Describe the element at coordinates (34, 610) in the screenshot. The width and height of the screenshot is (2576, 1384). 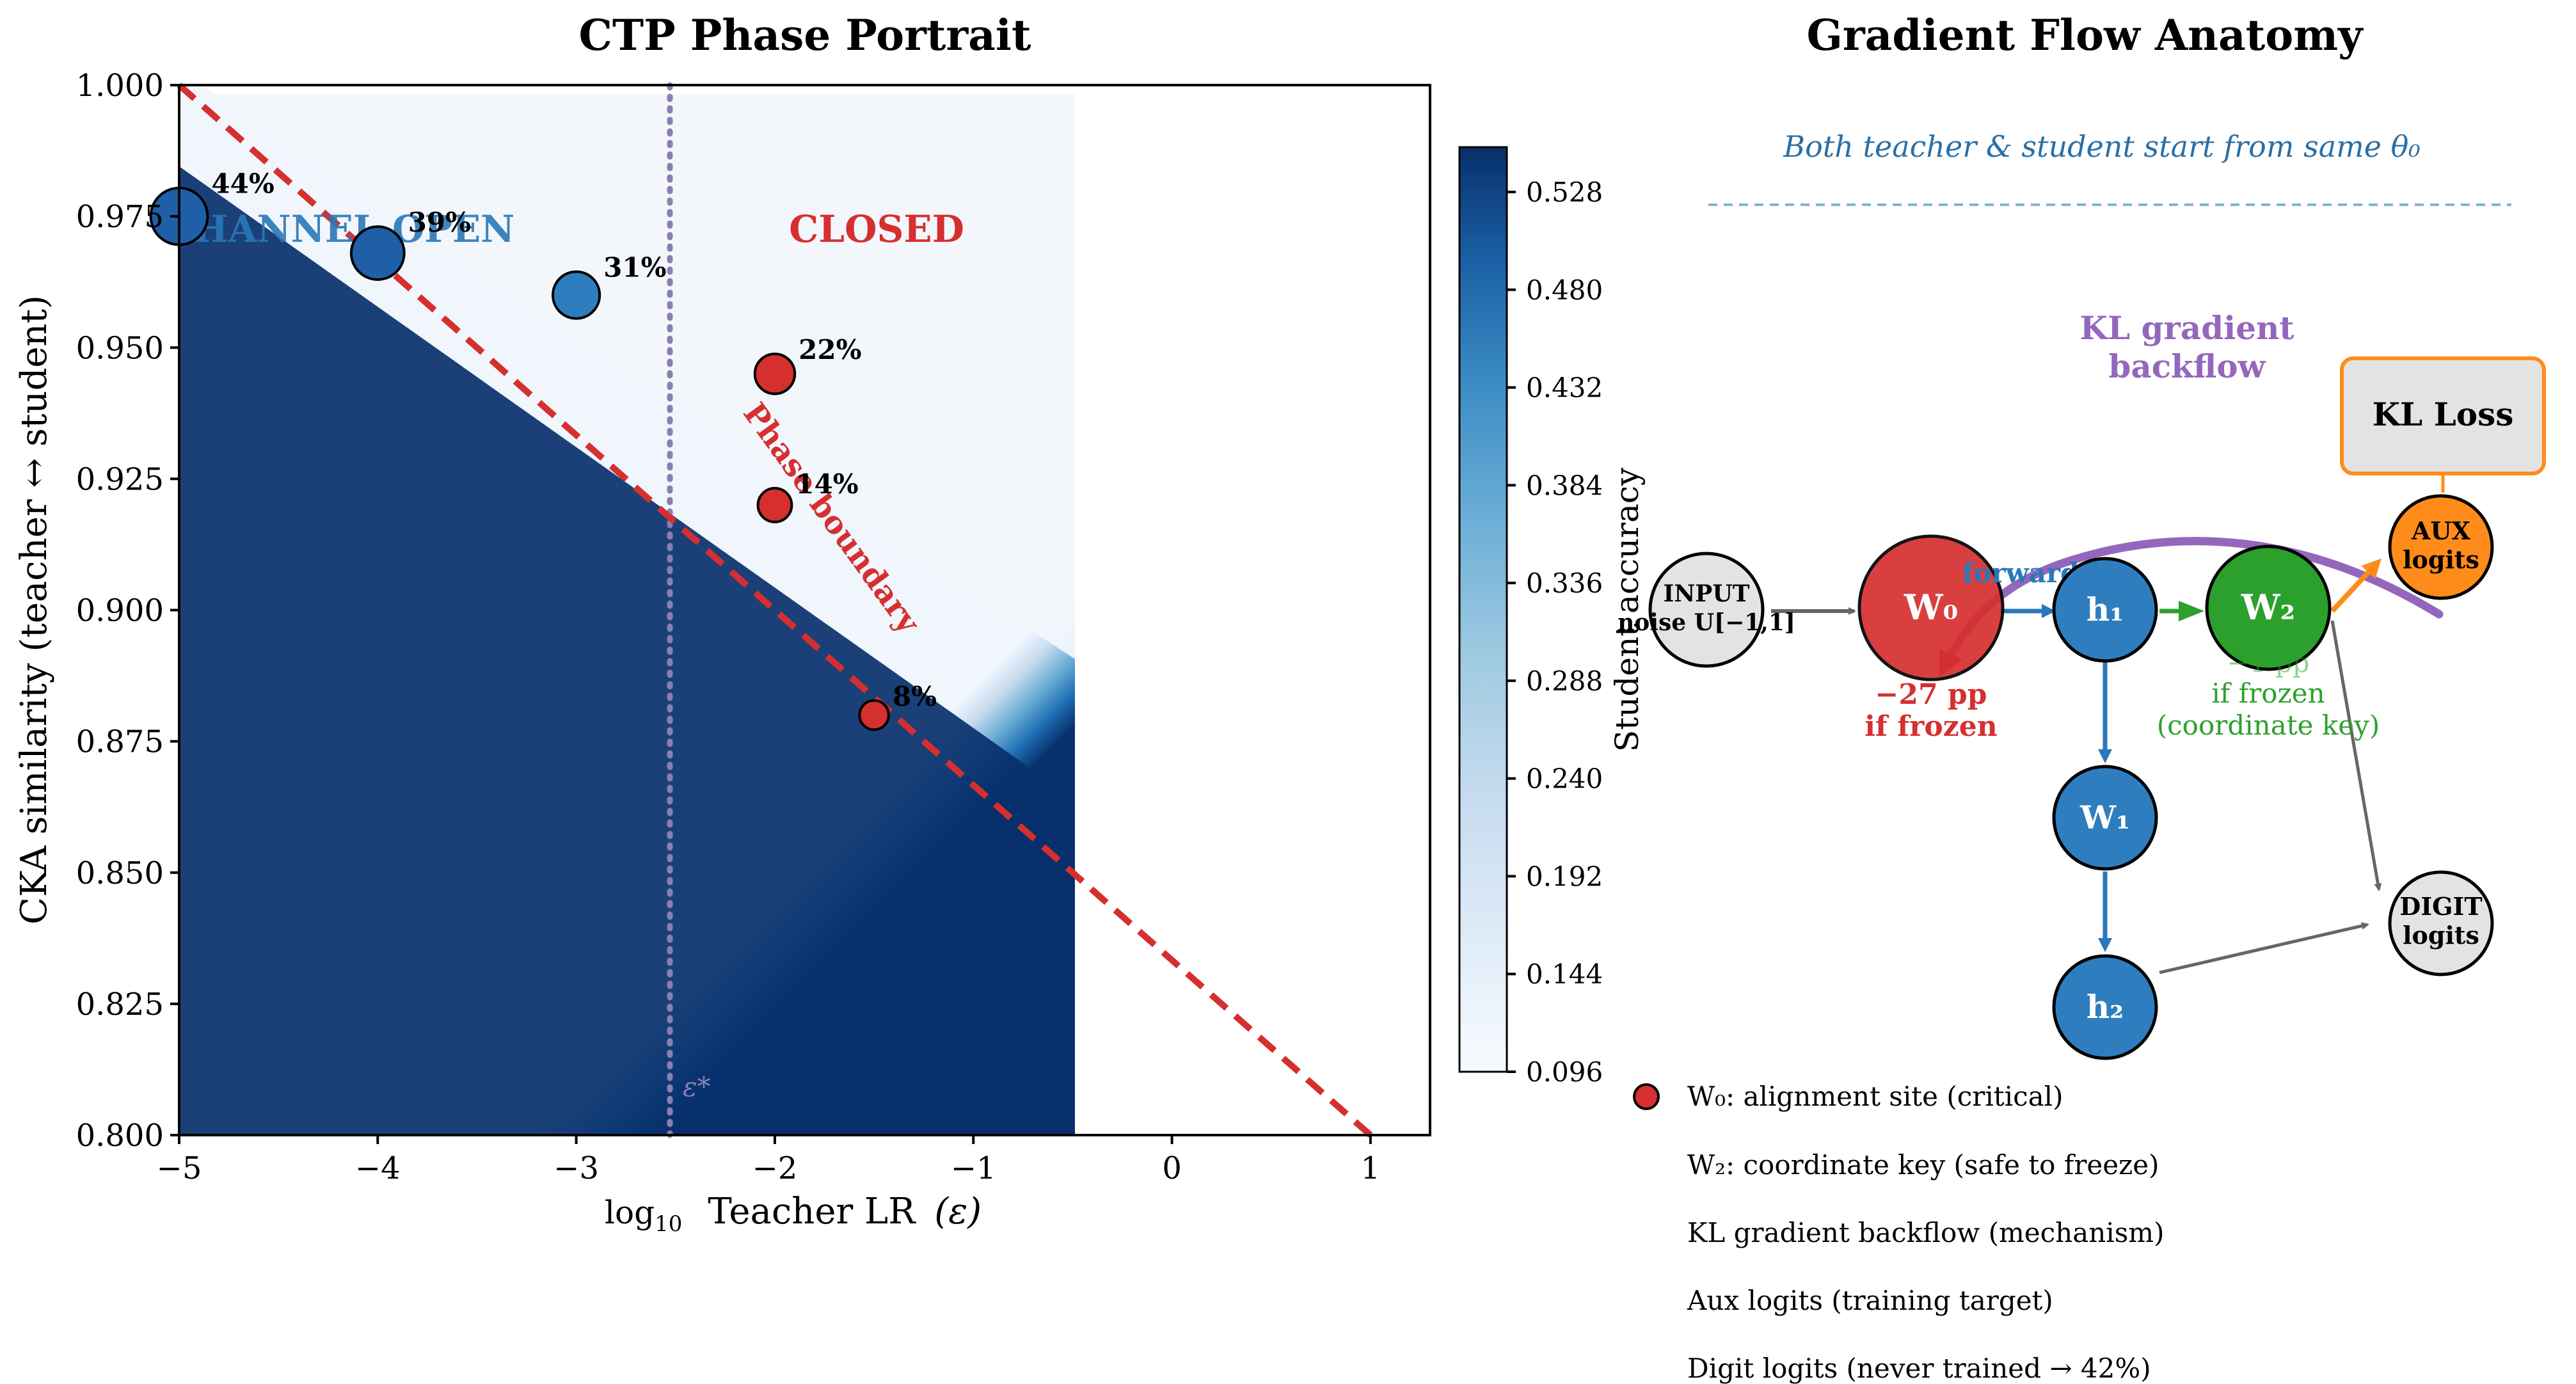
I see `y-axis-label: CKA similarity (teacher ↔ student)` at that location.